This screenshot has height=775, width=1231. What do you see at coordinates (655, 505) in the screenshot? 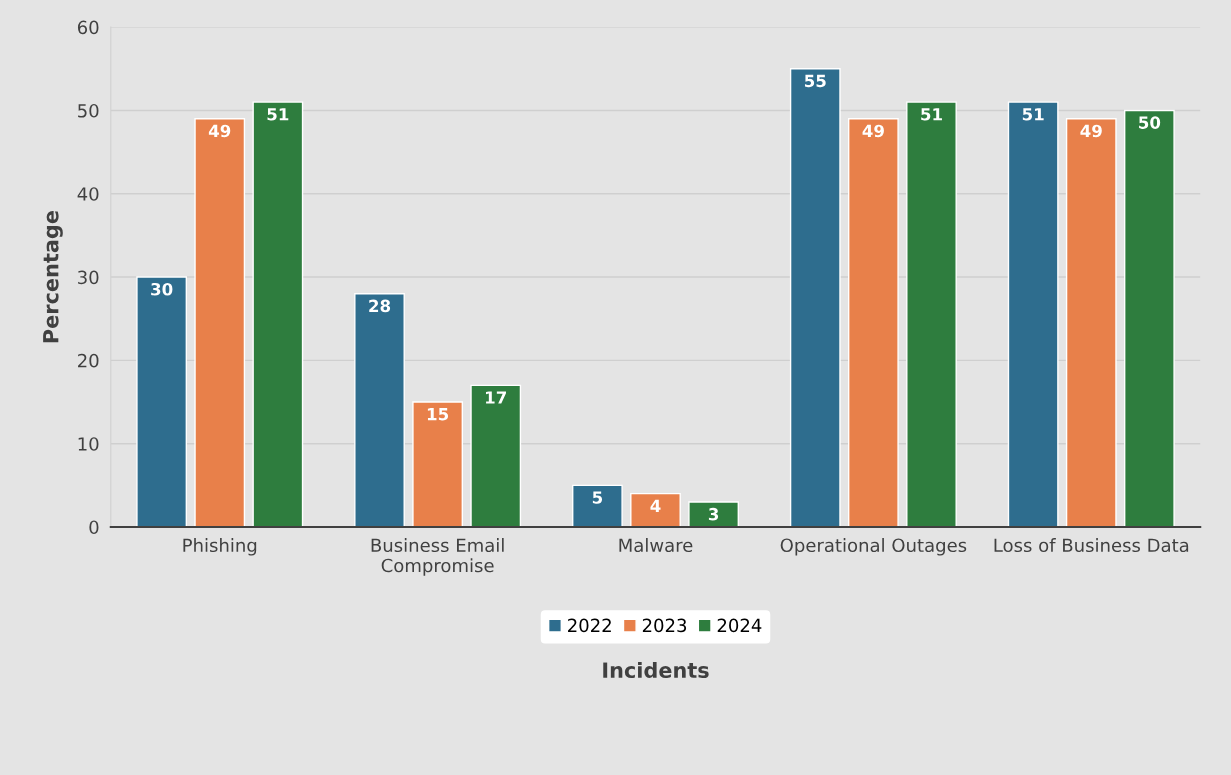
I see `data-label: 4` at bounding box center [655, 505].